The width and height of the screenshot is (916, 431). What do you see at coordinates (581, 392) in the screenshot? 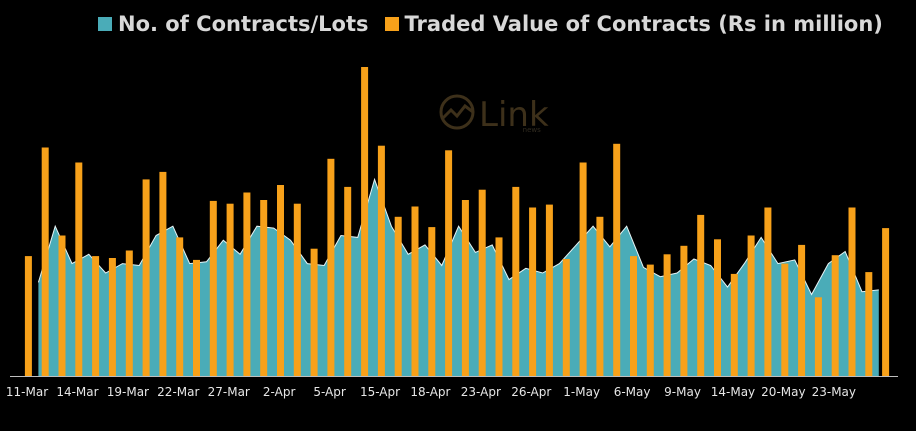
I see `x-tick-label: 1-May` at bounding box center [581, 392].